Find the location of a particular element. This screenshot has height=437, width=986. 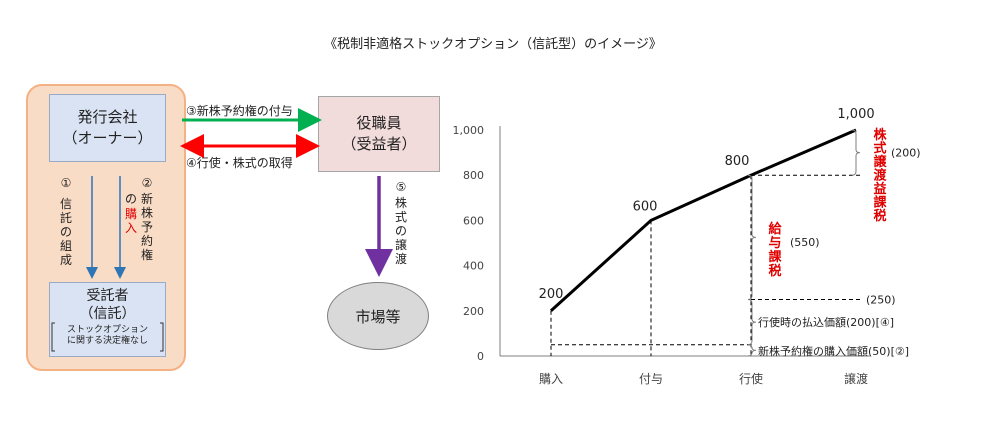

trustee-note: ストックオプション に関する決定権なし is located at coordinates (107, 336).